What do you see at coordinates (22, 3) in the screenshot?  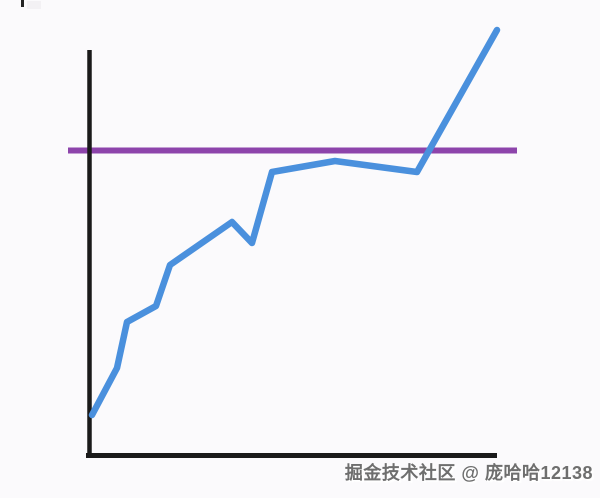 I see `cropped-glyph-artifact` at bounding box center [22, 3].